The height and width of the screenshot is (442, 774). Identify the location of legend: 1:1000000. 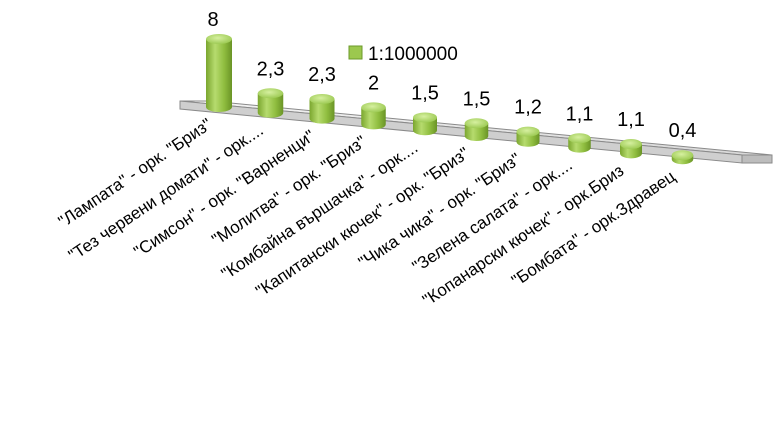
(403, 54).